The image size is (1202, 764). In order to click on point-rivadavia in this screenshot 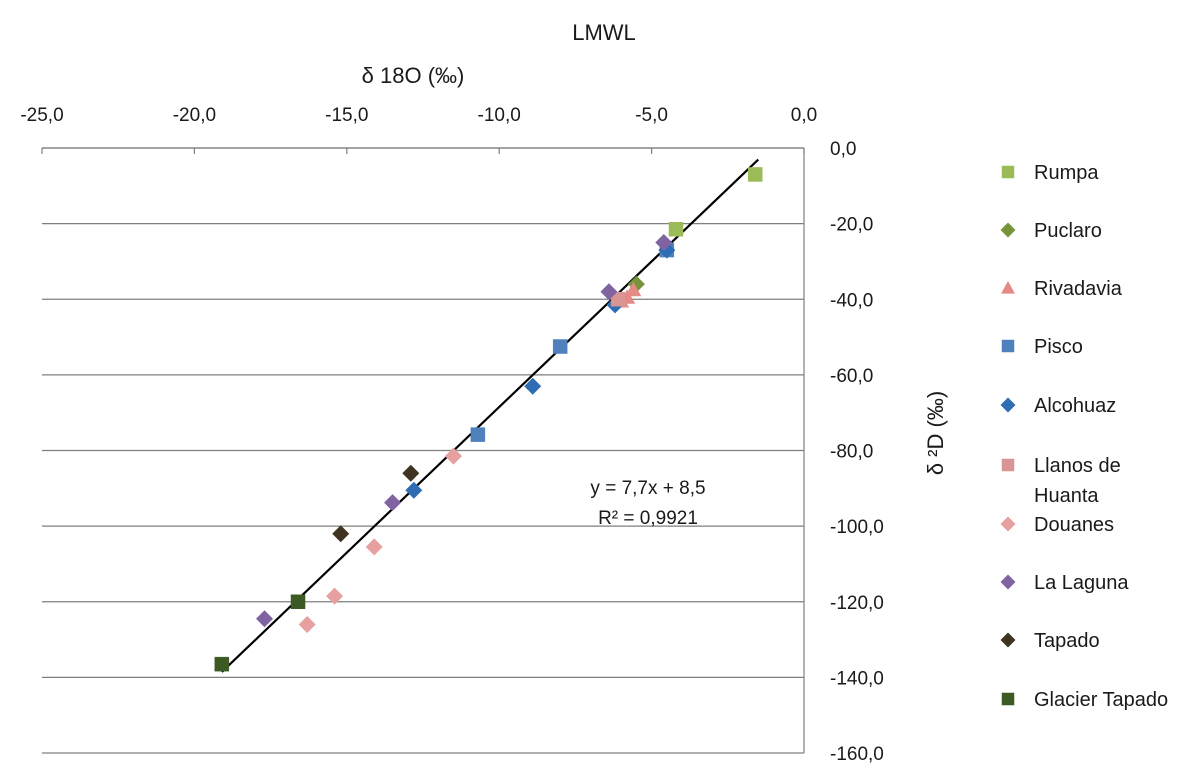, I will do `click(633, 289)`.